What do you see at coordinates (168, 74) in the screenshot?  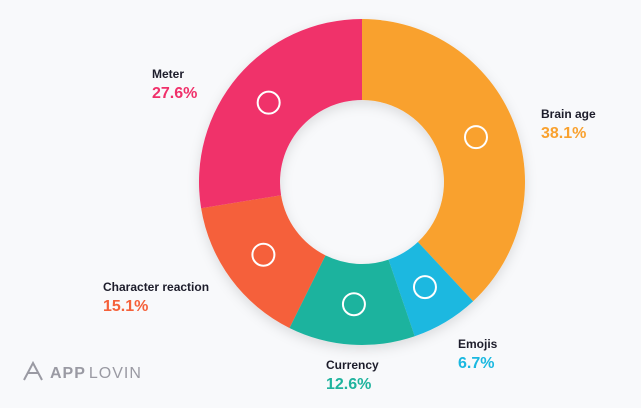 I see `category-label: Meter` at bounding box center [168, 74].